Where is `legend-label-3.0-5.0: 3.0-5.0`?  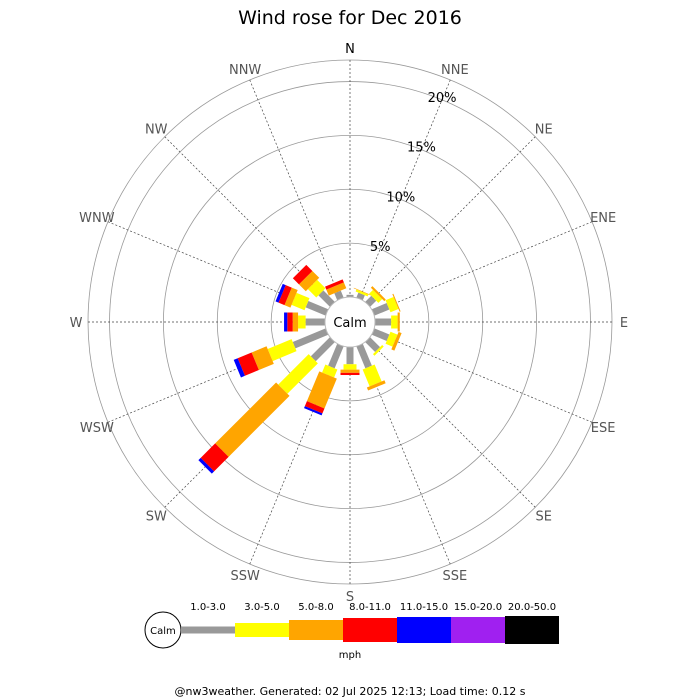 legend-label-3.0-5.0: 3.0-5.0 is located at coordinates (261, 607).